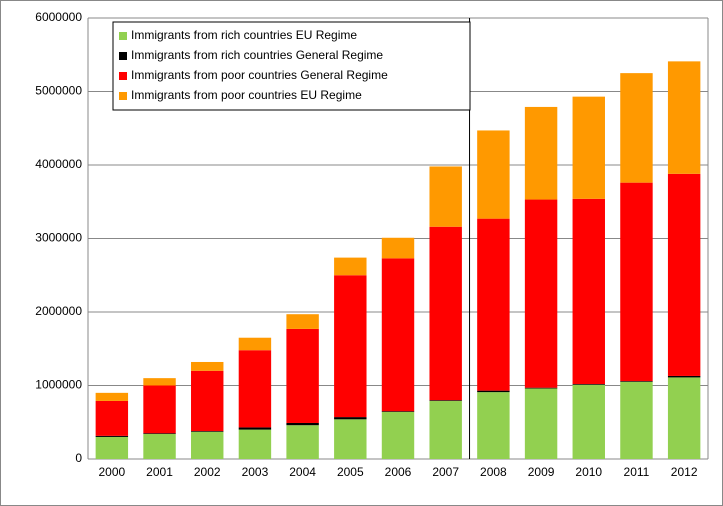  What do you see at coordinates (541, 472) in the screenshot?
I see `x-tick-label: 2009` at bounding box center [541, 472].